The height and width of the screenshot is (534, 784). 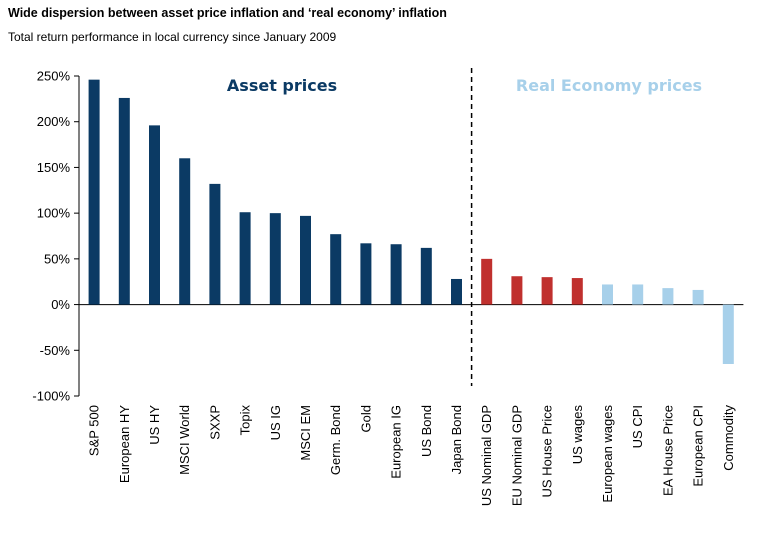 I want to click on x-tick-label: SXXP, so click(x=214, y=422).